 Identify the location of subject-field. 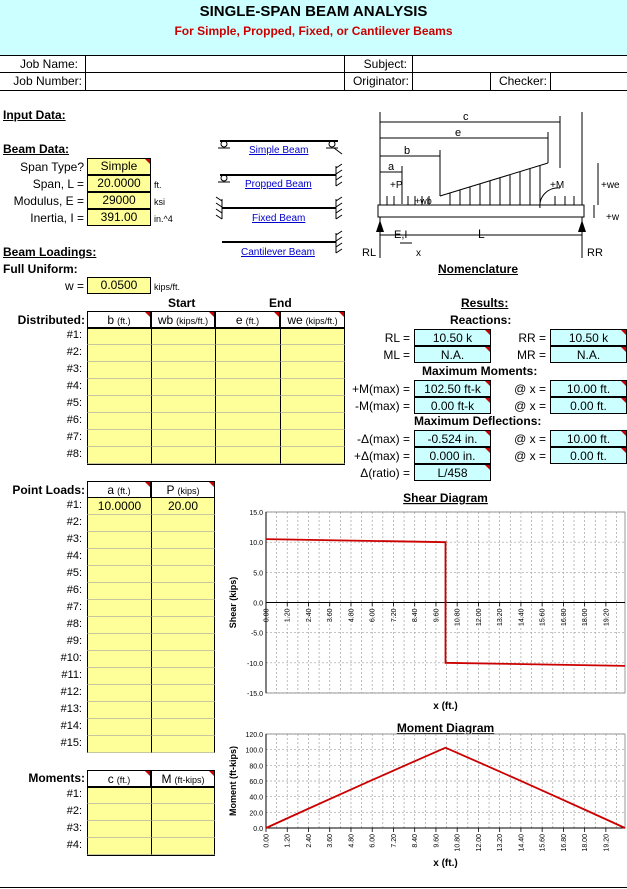
(520, 64).